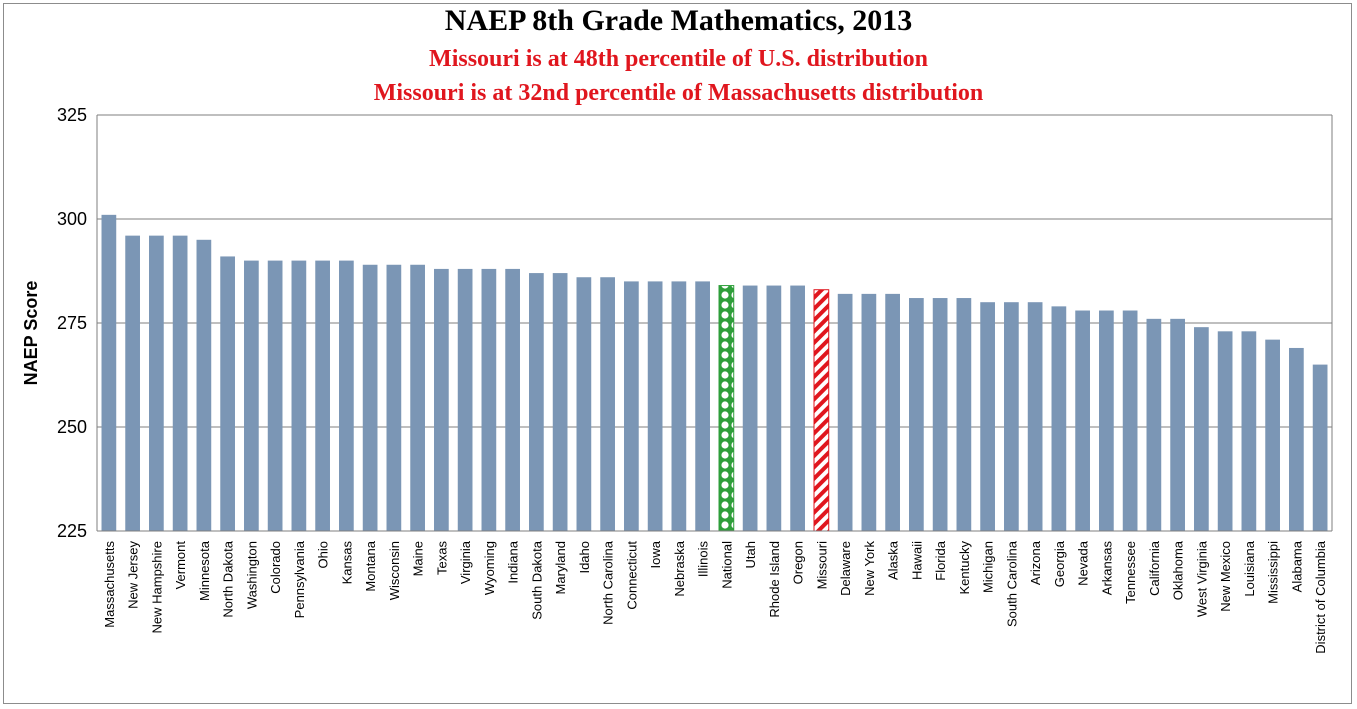  Describe the element at coordinates (322, 395) in the screenshot. I see `bar-ohio` at that location.